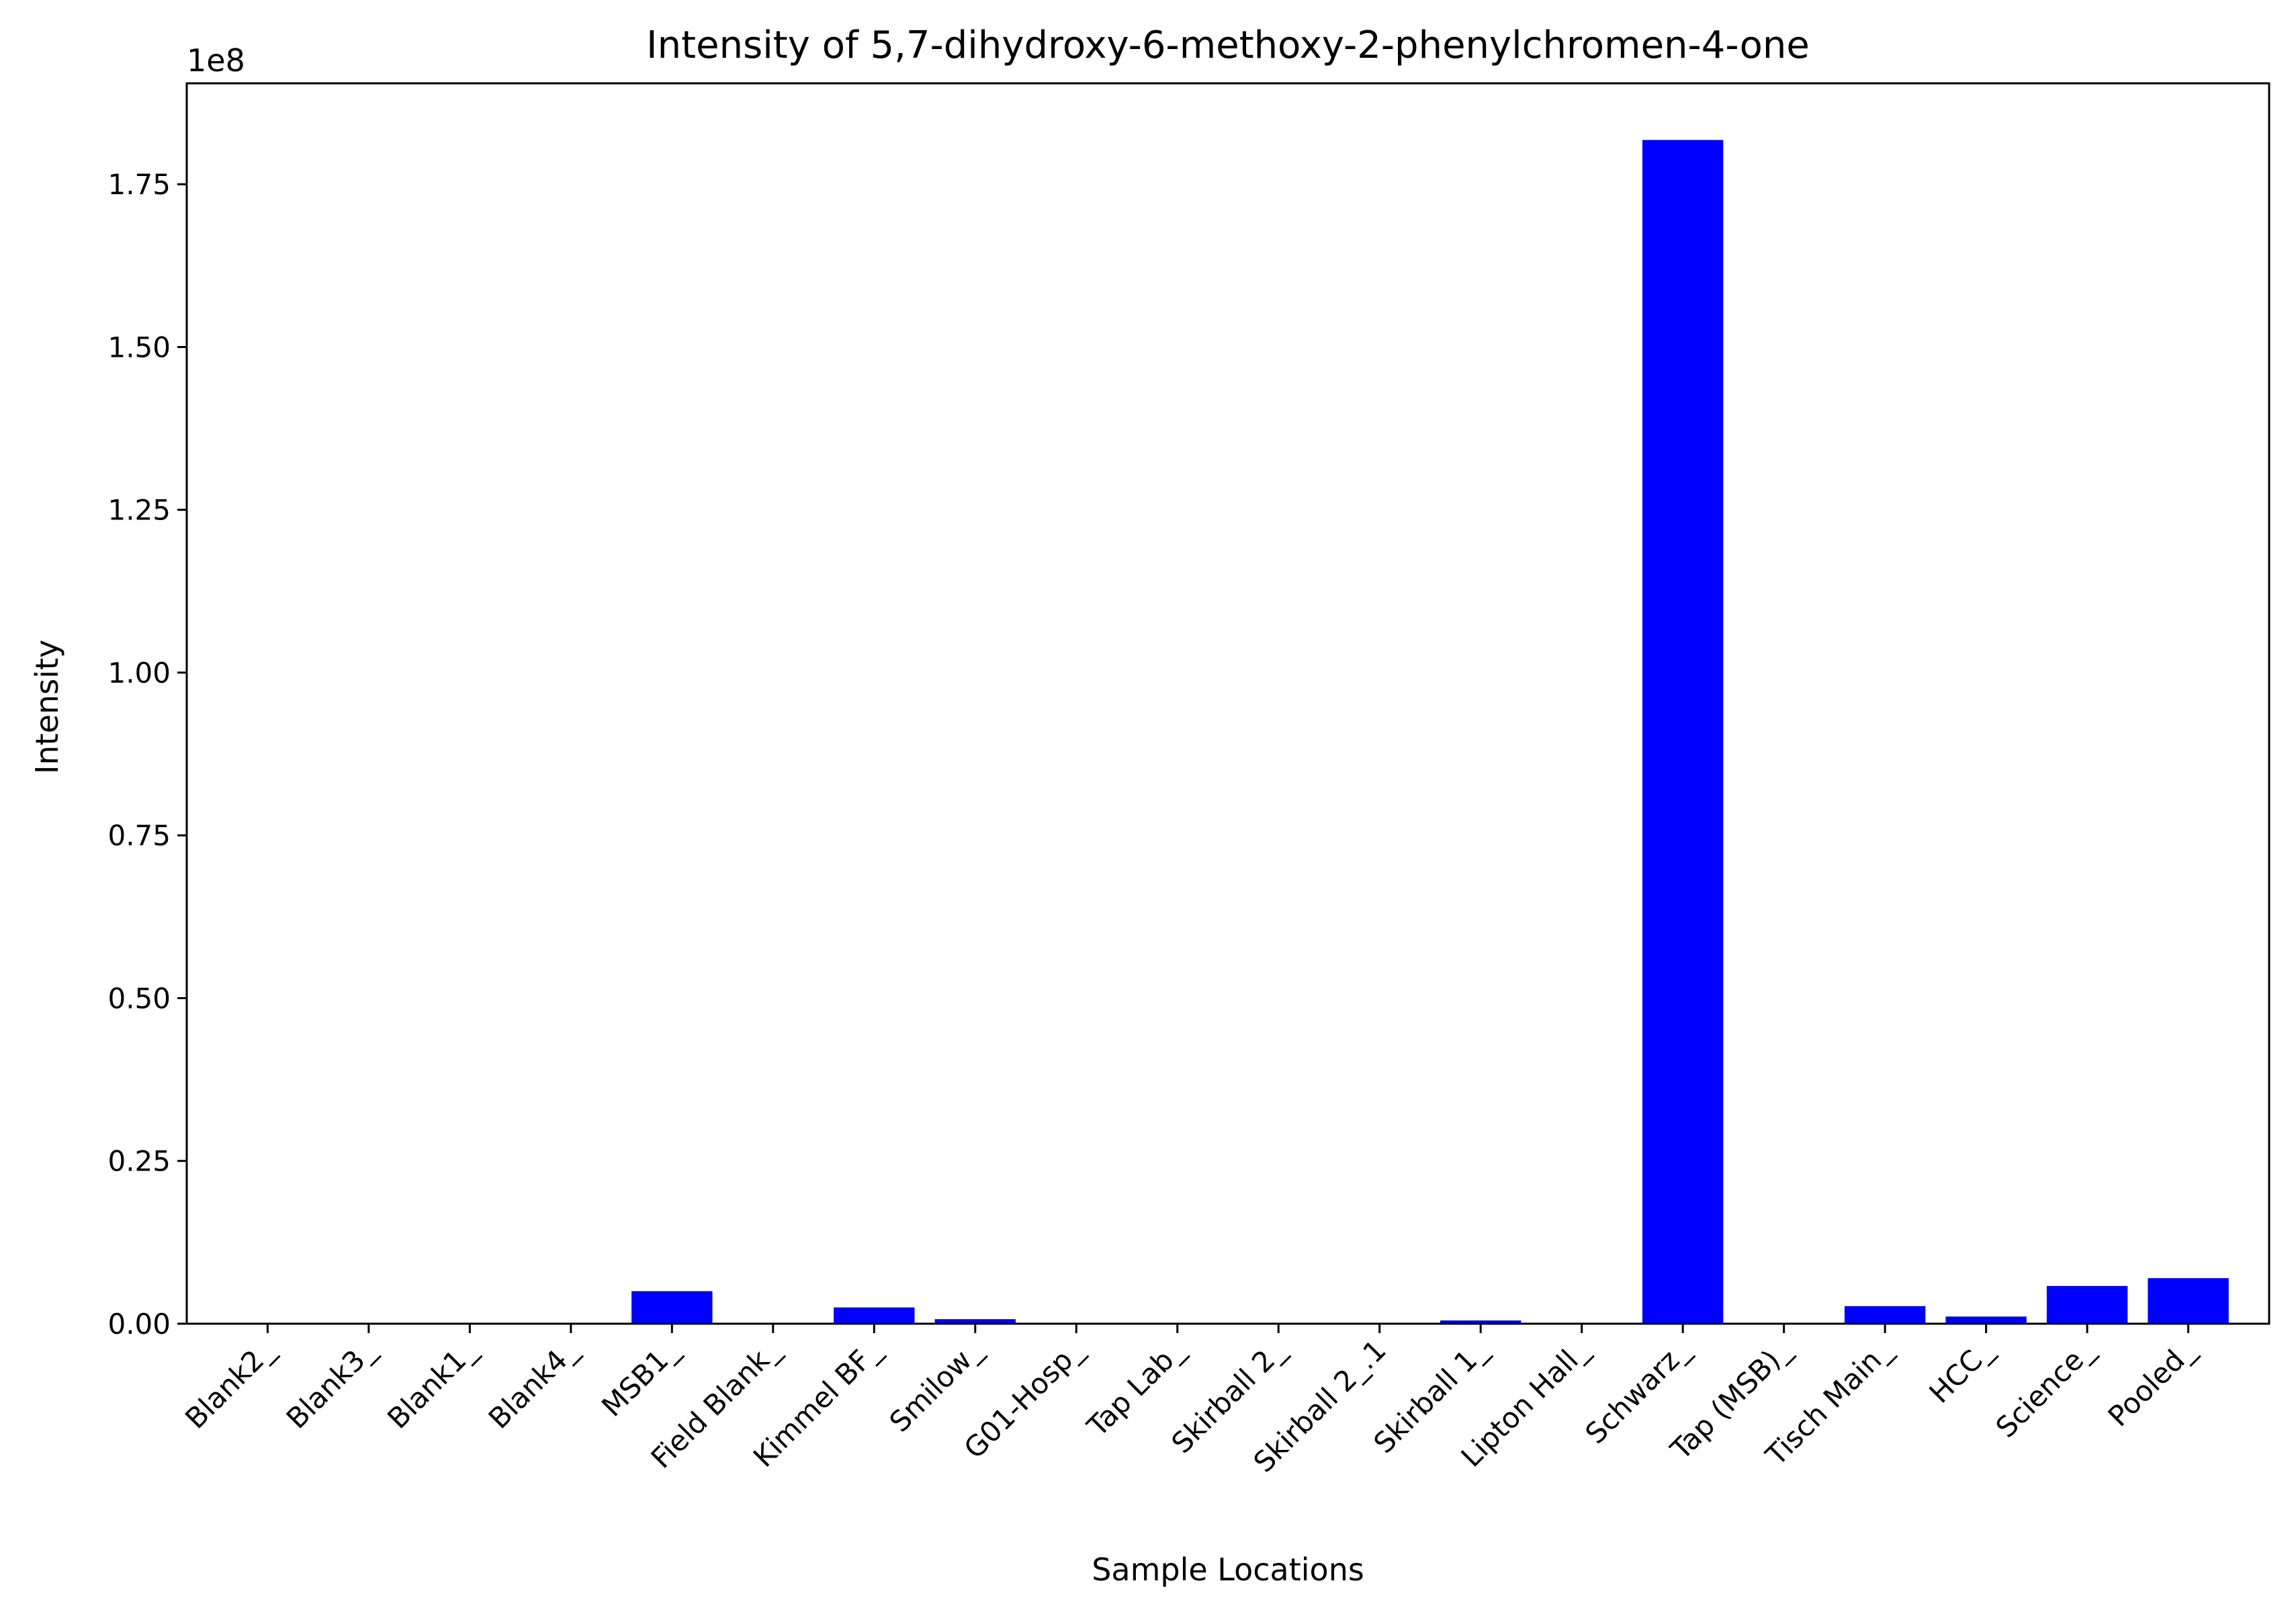 This screenshot has height=1616, width=2296. What do you see at coordinates (139, 1161) in the screenshot?
I see `y-tick-label: 0.25` at bounding box center [139, 1161].